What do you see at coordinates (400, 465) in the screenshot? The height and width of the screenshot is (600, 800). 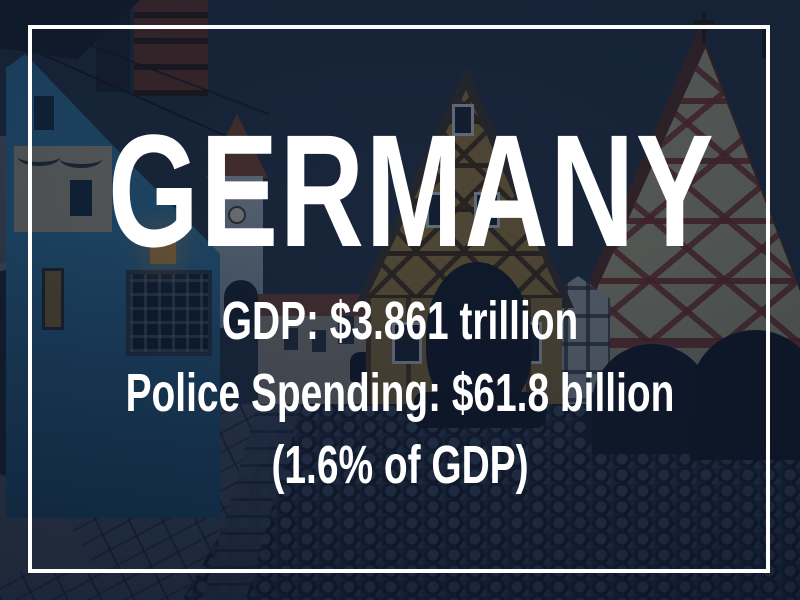 I see `gdp-percent-stat: (1.6% of GDP)` at bounding box center [400, 465].